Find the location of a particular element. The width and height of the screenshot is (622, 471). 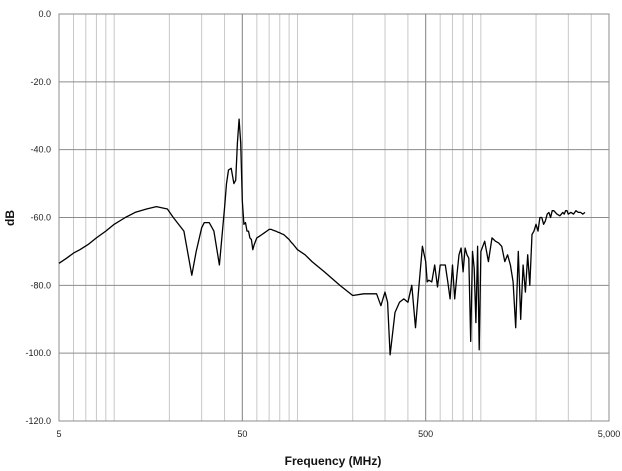

x-axis-tick-labels: 5 50 500 5,000 is located at coordinates (338, 434).